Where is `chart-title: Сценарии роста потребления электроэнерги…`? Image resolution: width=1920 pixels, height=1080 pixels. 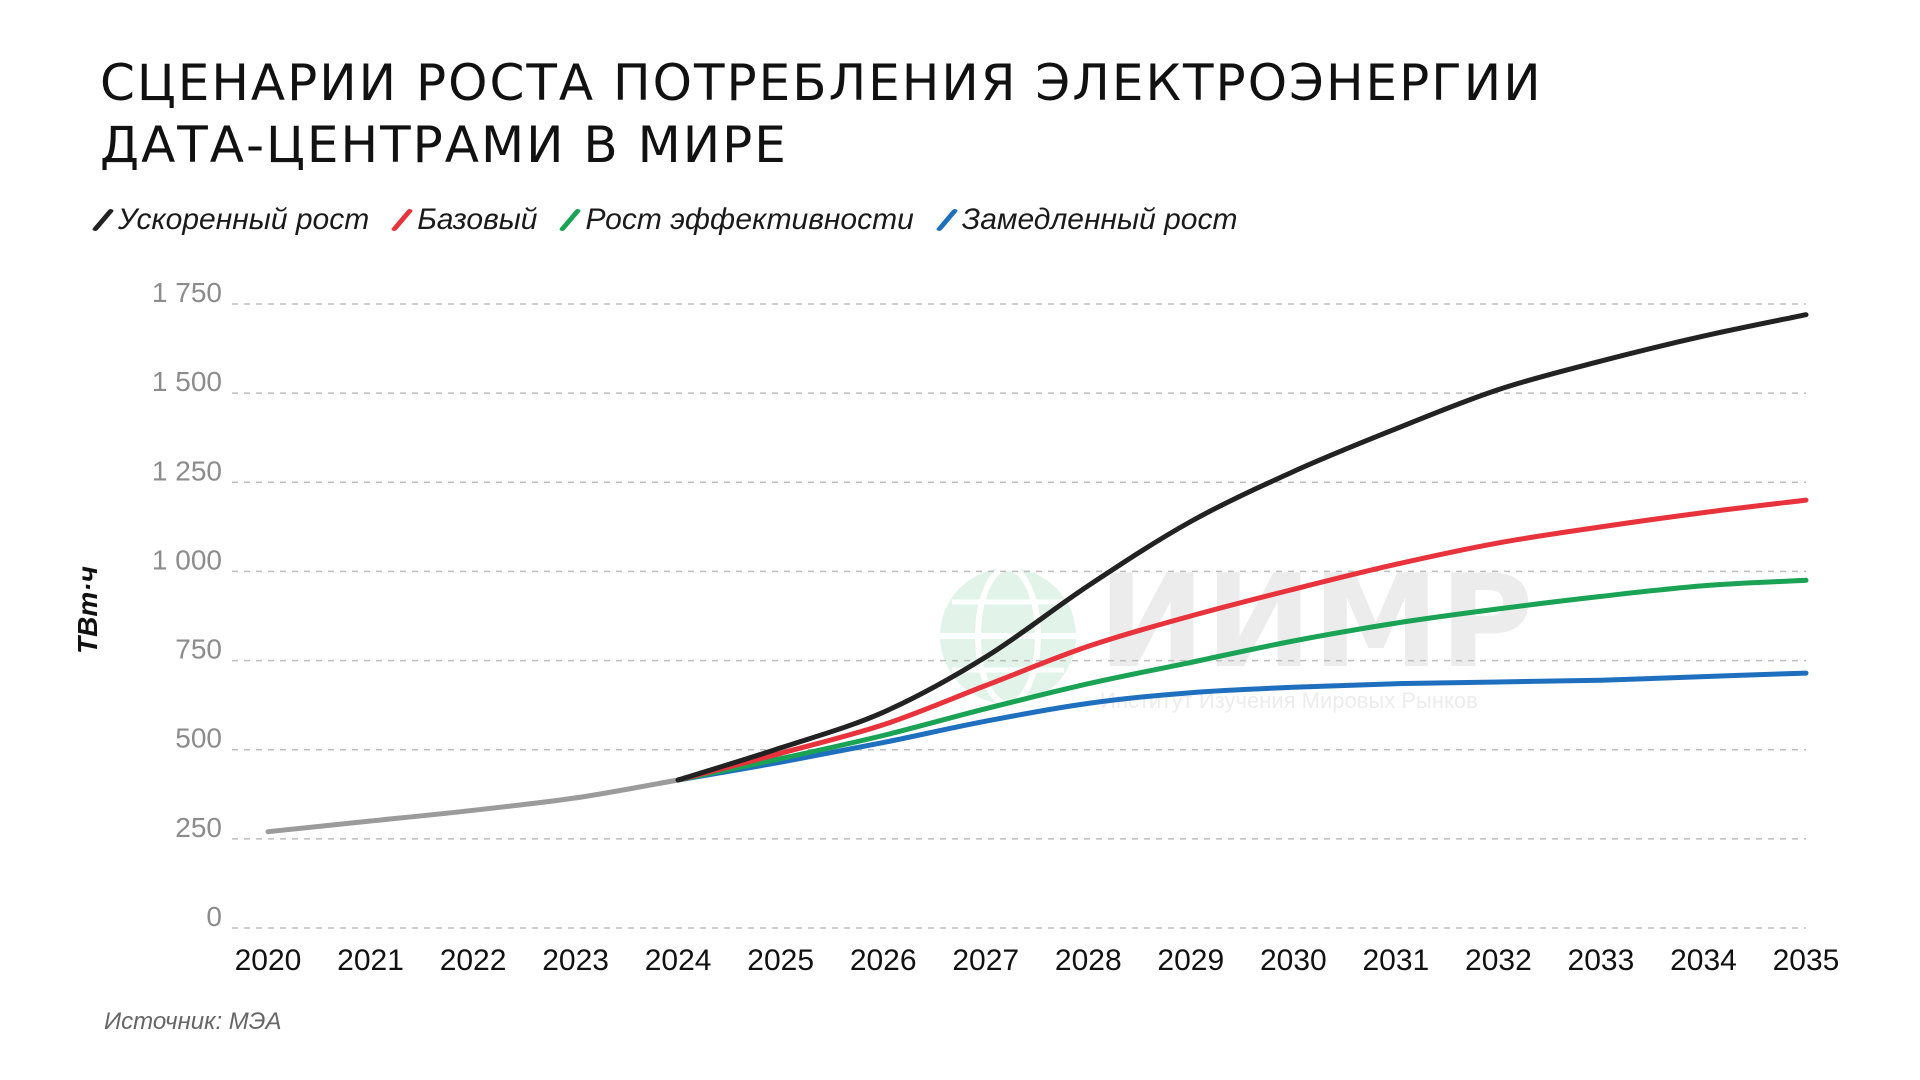
chart-title: Сценарии роста потребления электроэнерги… is located at coordinates (850, 114).